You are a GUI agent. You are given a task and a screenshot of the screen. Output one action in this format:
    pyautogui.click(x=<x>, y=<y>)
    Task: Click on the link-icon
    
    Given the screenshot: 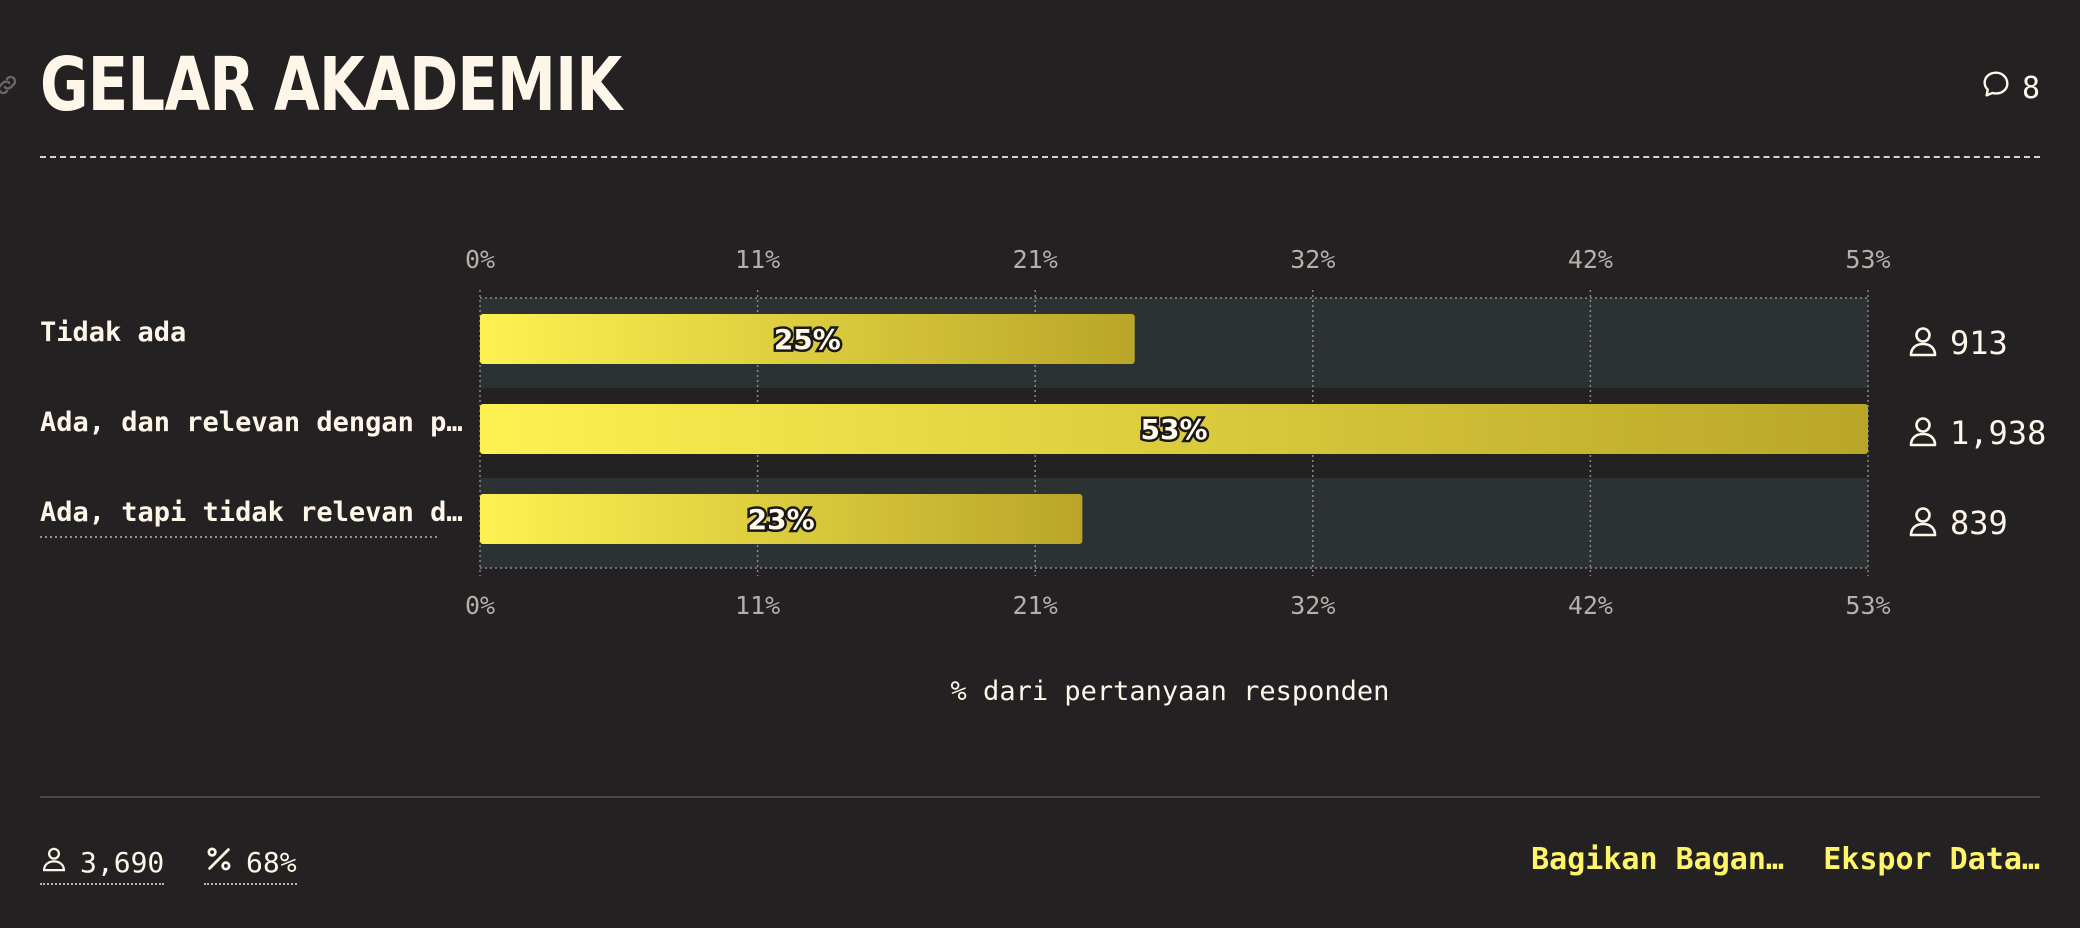 What is the action you would take?
    pyautogui.click(x=10, y=87)
    